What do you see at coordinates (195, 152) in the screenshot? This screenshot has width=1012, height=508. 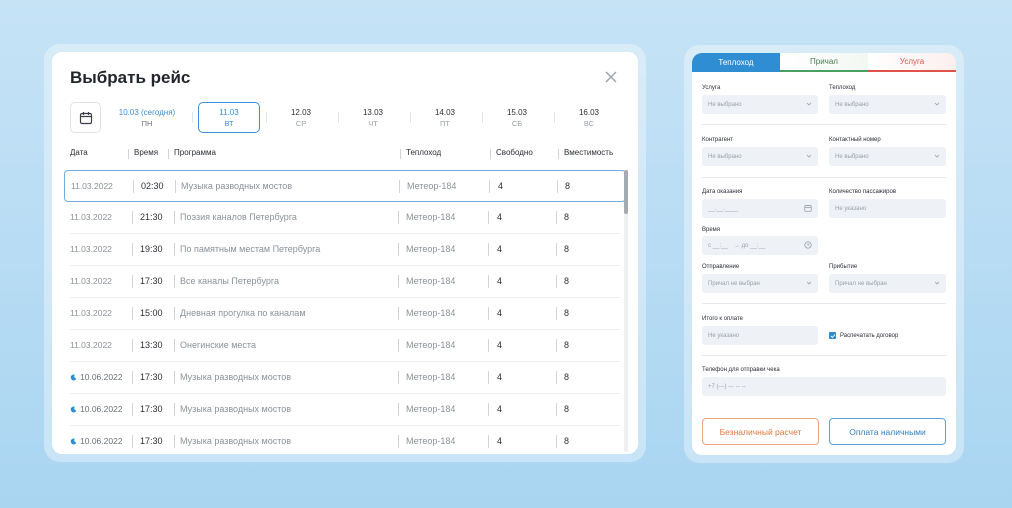 I see `column-header: Программа` at bounding box center [195, 152].